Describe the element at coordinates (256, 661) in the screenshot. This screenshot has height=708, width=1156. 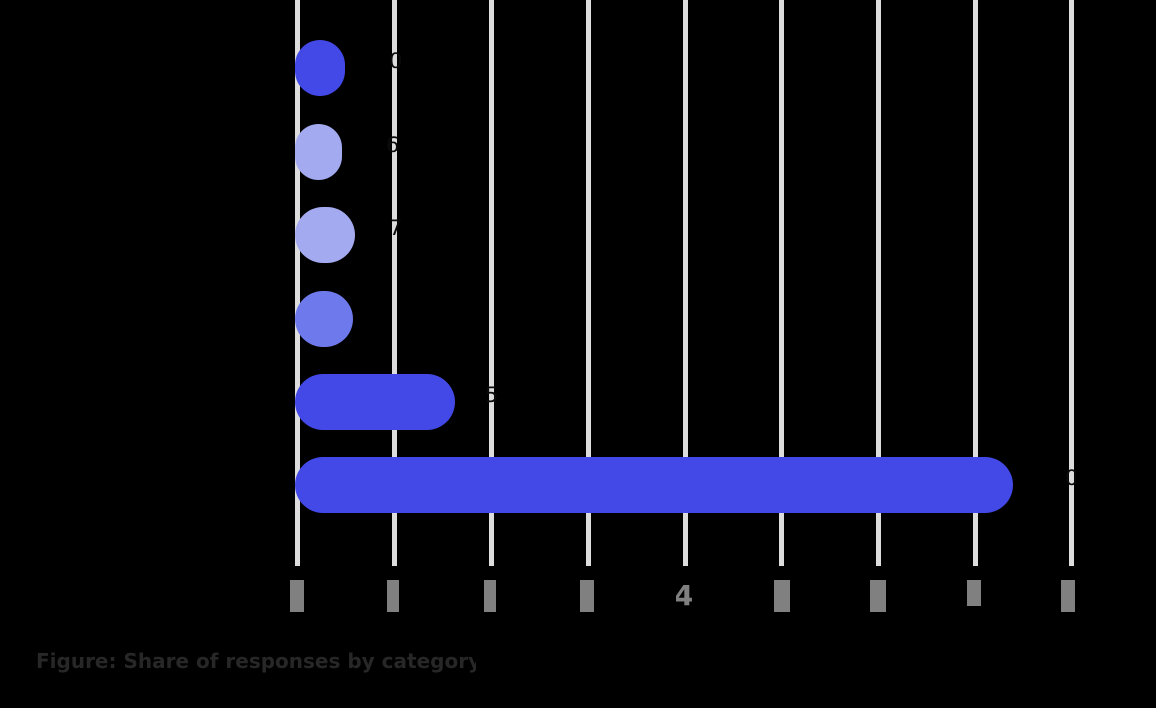
I see `footer-caption: Figure: Share of responses by category` at that location.